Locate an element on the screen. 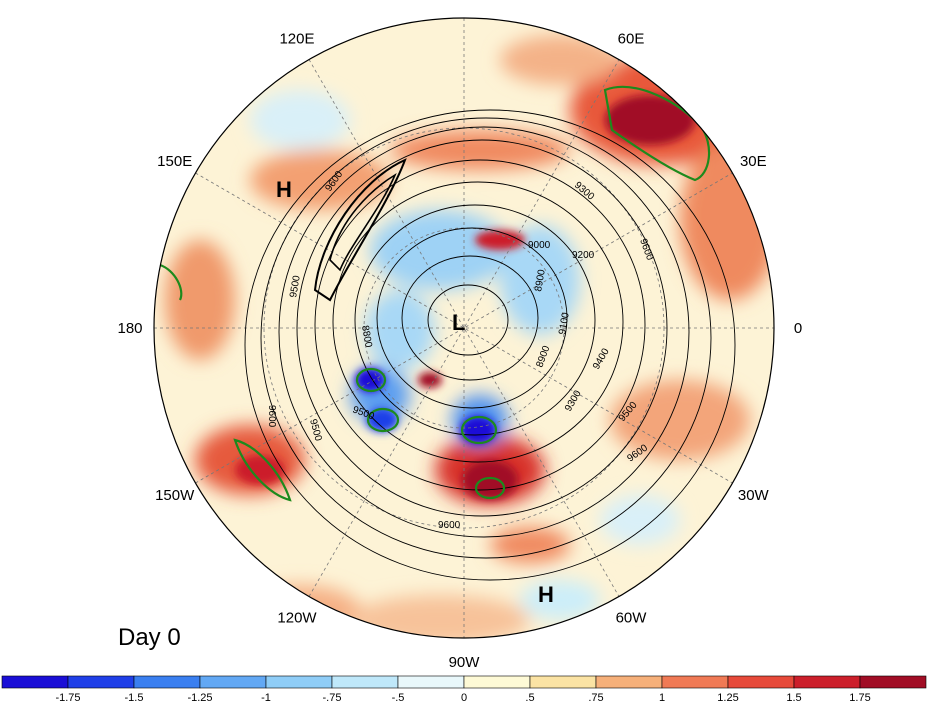 This screenshot has width=928, height=702. colorbar-label: .75 is located at coordinates (595, 697).